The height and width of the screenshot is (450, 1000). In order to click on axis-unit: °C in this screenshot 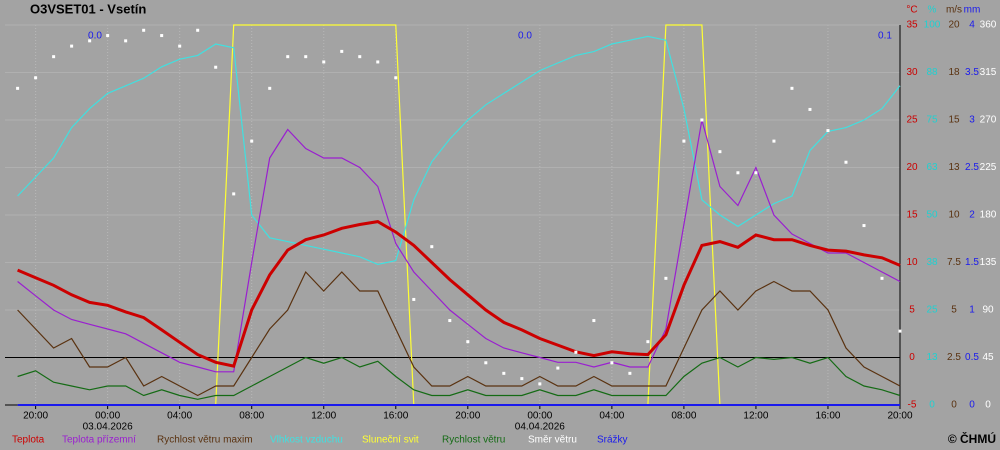, I will do `click(911, 10)`.